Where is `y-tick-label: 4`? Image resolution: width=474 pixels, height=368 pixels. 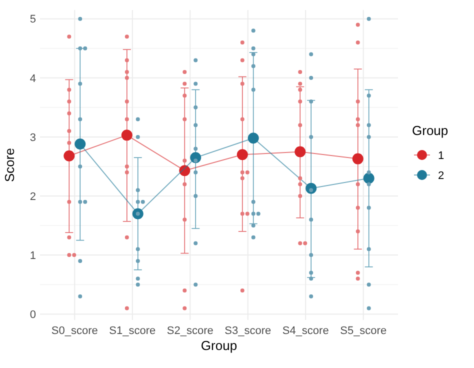
y-tick-label: 4 is located at coordinates (33, 78).